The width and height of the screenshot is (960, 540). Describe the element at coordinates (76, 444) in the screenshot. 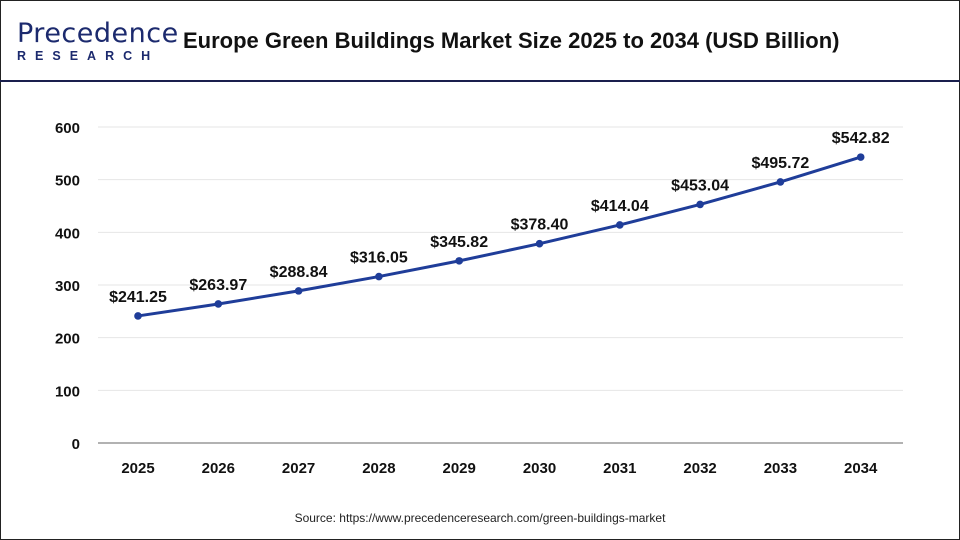

I see `y-tick-label: 0` at that location.